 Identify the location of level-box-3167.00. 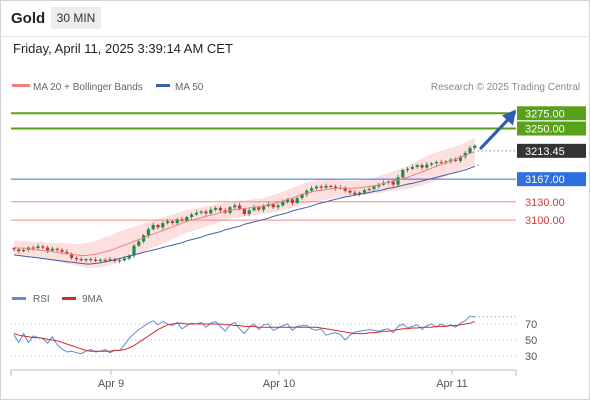
(551, 179).